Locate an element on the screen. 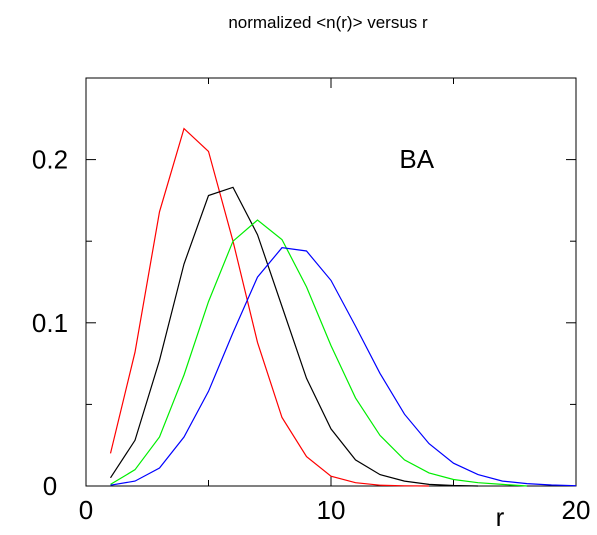 Image resolution: width=597 pixels, height=535 pixels. y-tick-label: 0.1 is located at coordinates (50, 323).